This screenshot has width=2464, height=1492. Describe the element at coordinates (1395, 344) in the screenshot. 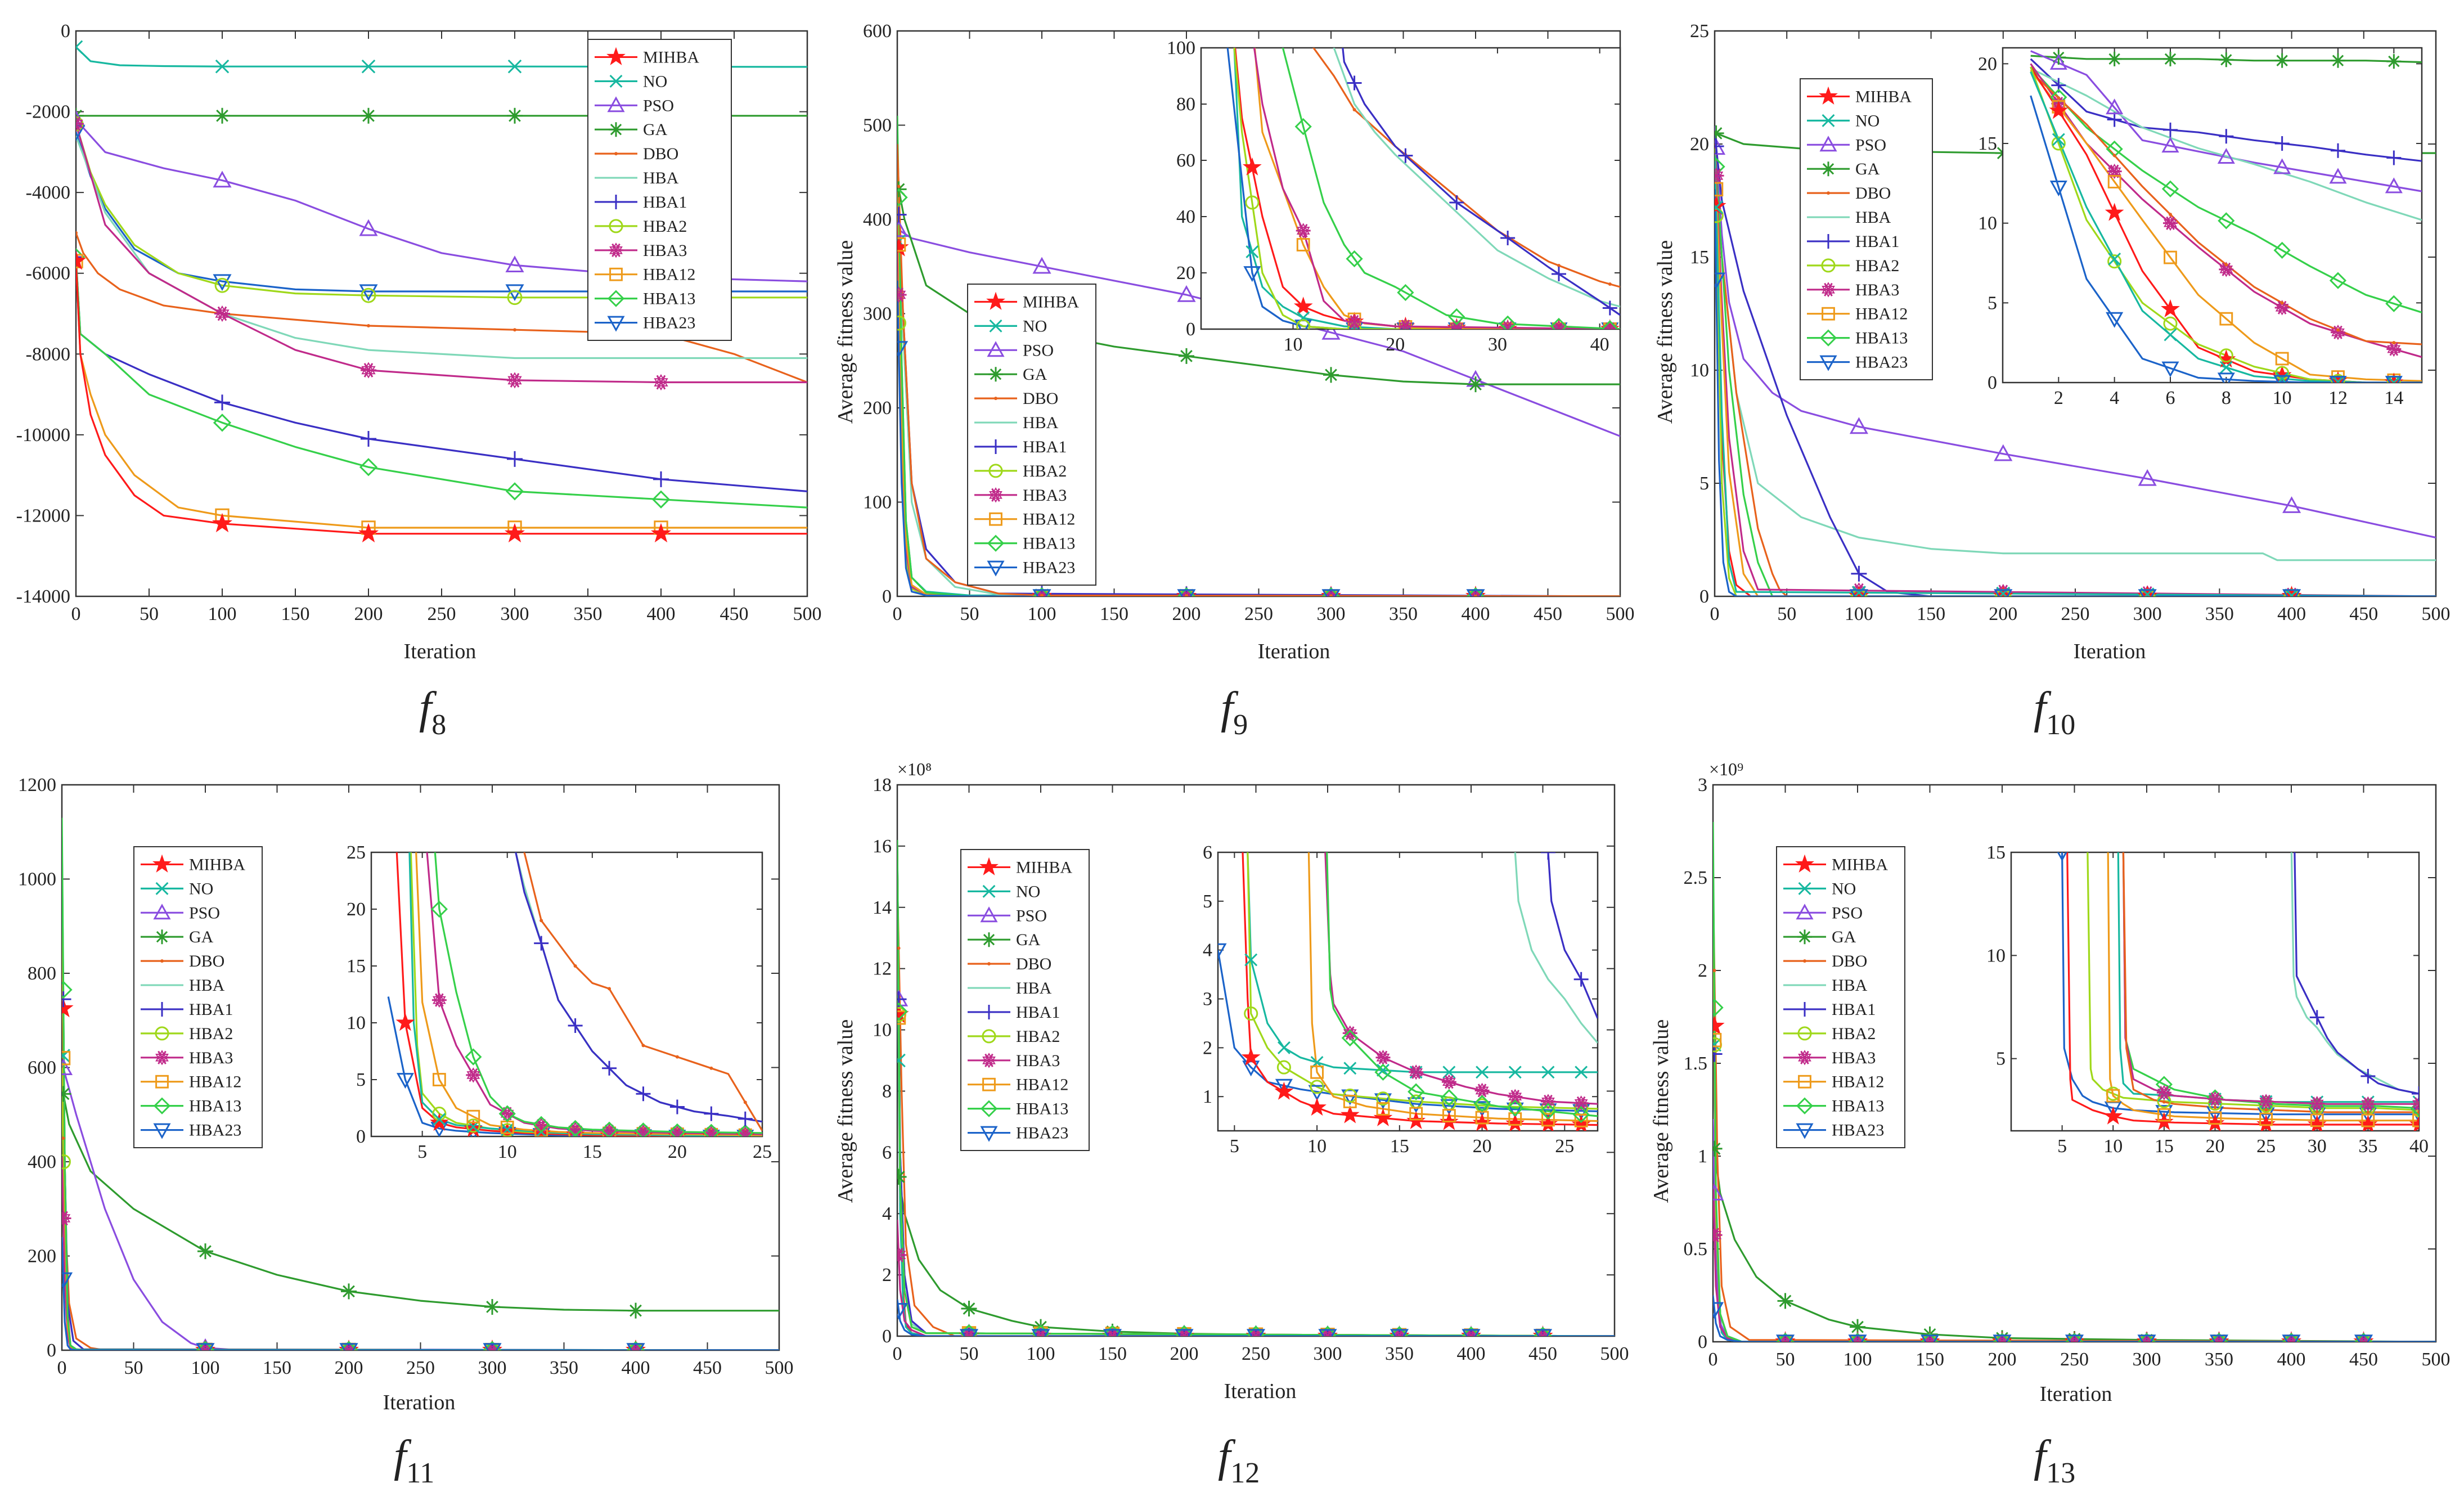

I see `x-tick-label: 20` at that location.